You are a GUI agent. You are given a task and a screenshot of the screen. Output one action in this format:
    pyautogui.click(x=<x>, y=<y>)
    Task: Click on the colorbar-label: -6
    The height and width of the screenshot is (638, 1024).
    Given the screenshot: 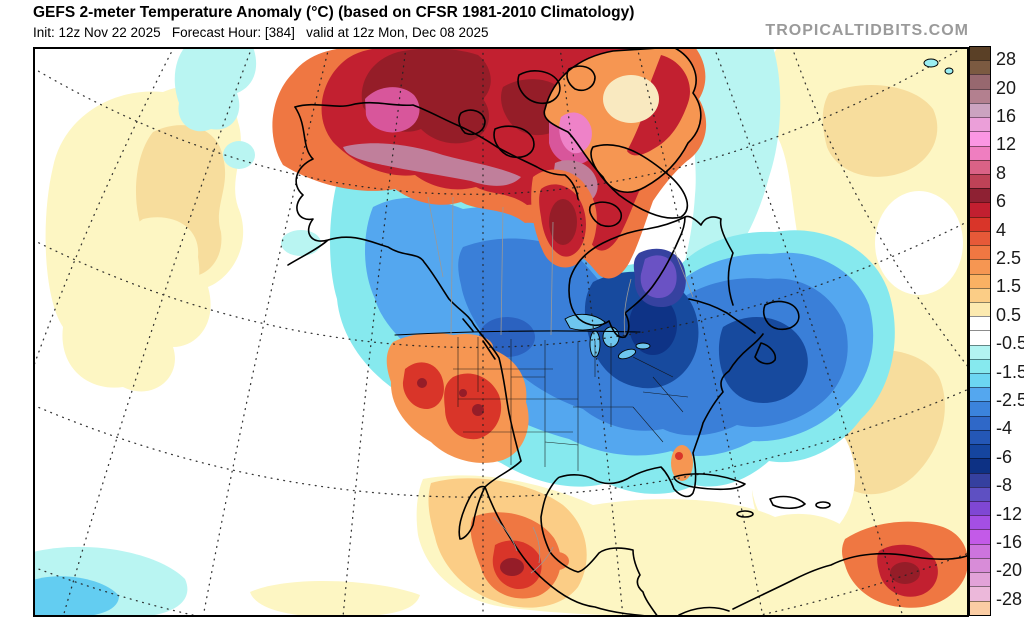 What is the action you would take?
    pyautogui.click(x=1004, y=456)
    